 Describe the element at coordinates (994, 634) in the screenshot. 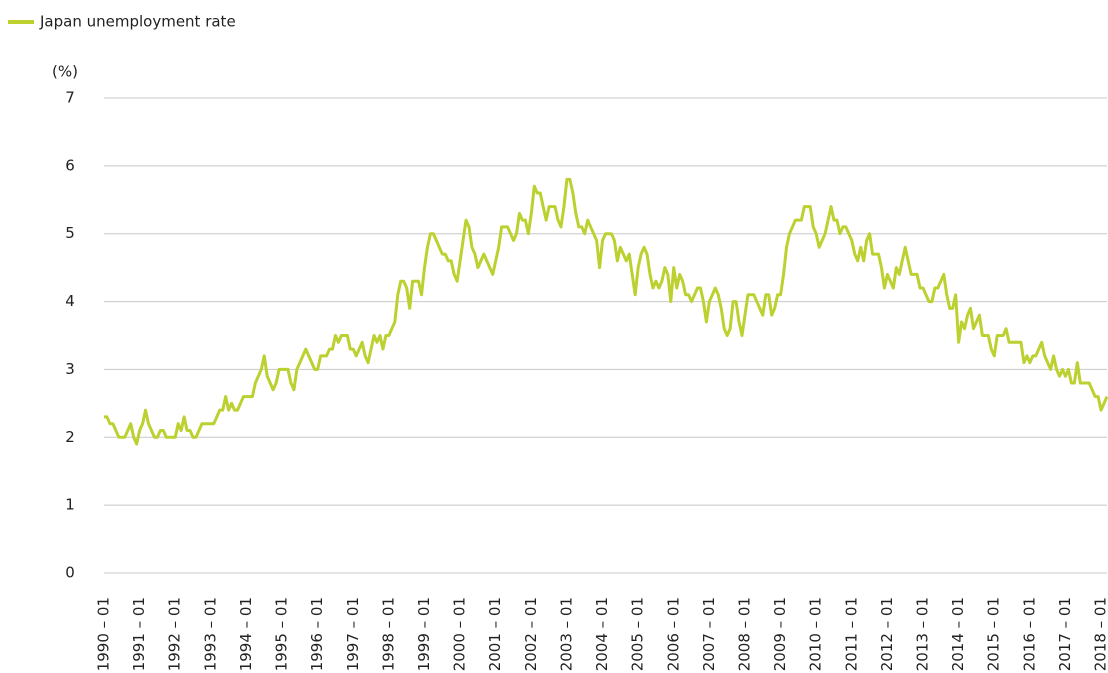

I see `x-tick-label: 2015 – 01` at that location.